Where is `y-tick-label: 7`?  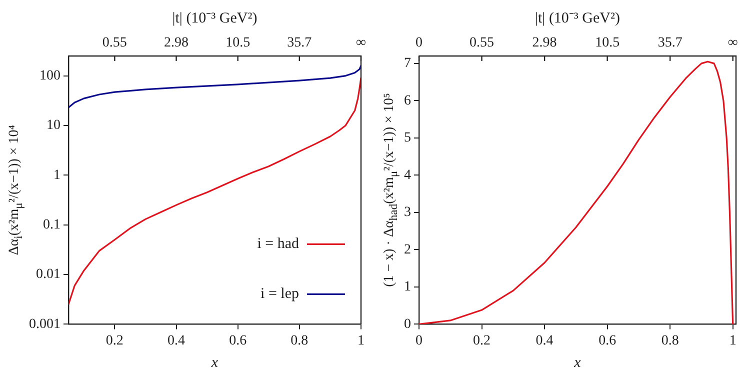 y-tick-label: 7 is located at coordinates (407, 64).